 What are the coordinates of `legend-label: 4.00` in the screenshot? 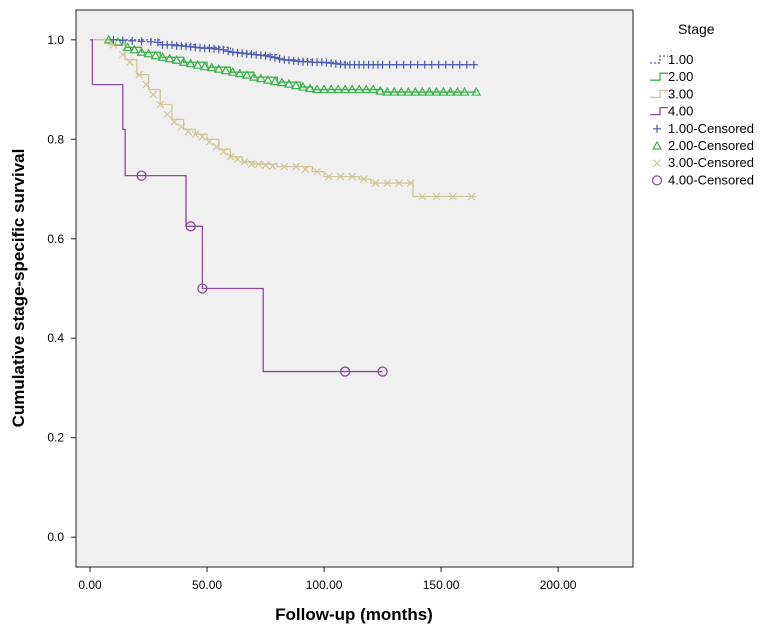 It's located at (680, 111).